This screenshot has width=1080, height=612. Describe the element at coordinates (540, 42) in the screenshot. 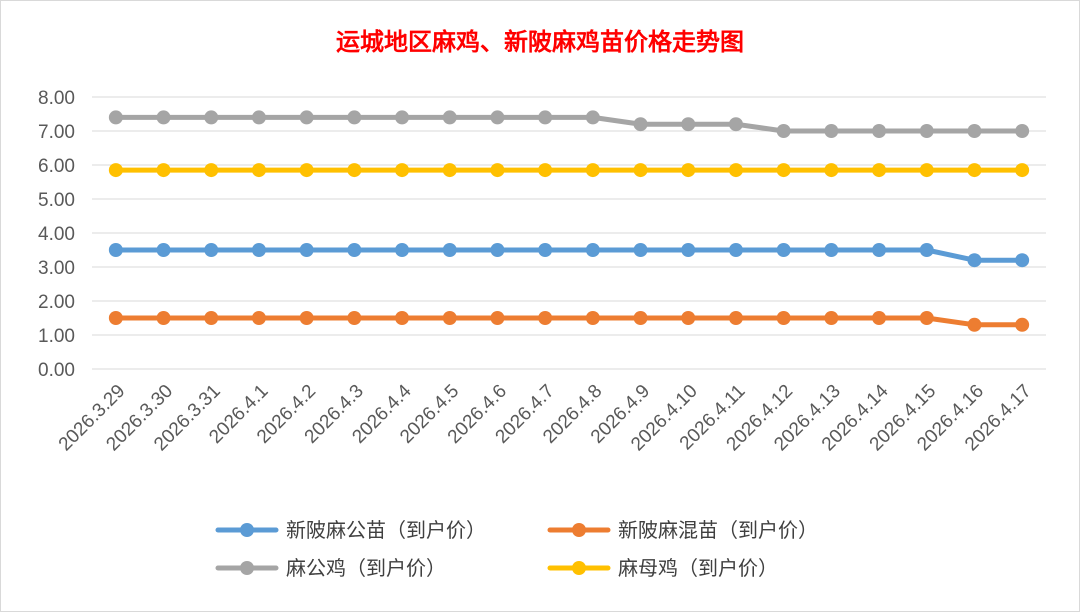

I see `chart-title: 运城地区麻鸡、新陂麻鸡苗价格走势图` at that location.